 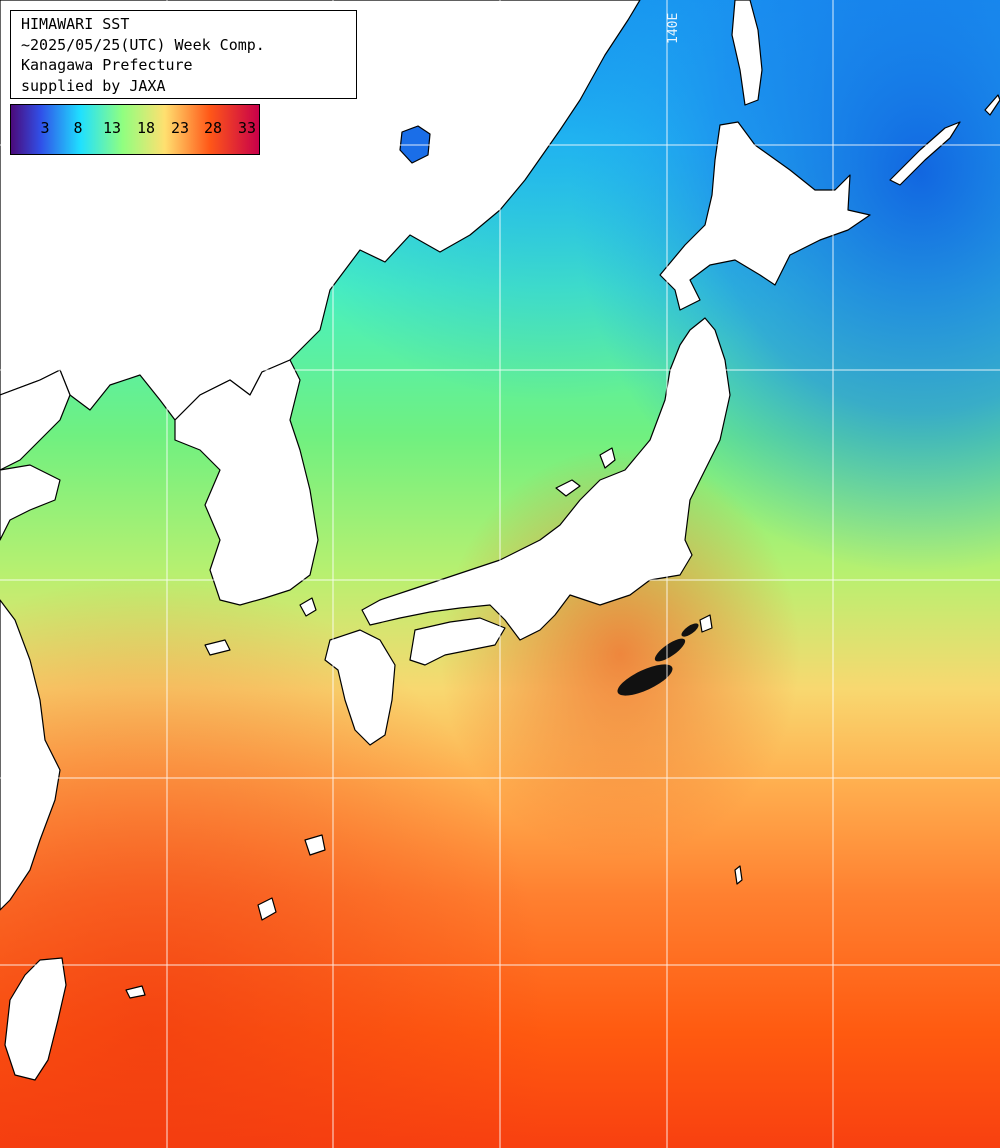 What do you see at coordinates (112, 128) in the screenshot?
I see `colorbar-tick: 13` at bounding box center [112, 128].